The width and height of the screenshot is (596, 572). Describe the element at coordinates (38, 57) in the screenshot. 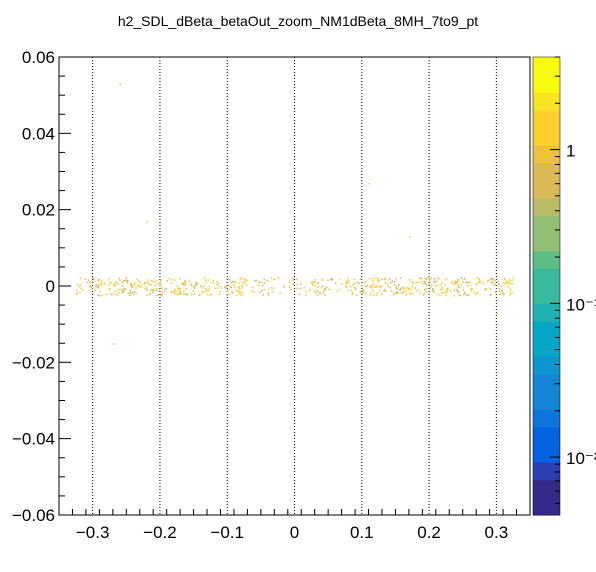

I see `y-tick-label: 0.06` at that location.